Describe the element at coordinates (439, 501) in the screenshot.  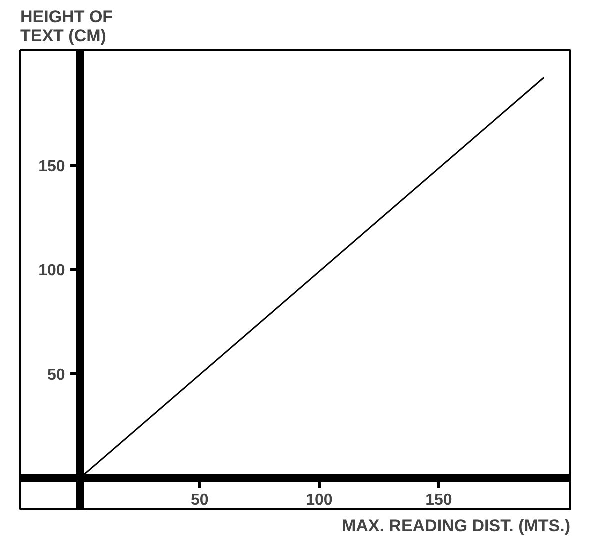
I see `x-tick-label: 150` at that location.